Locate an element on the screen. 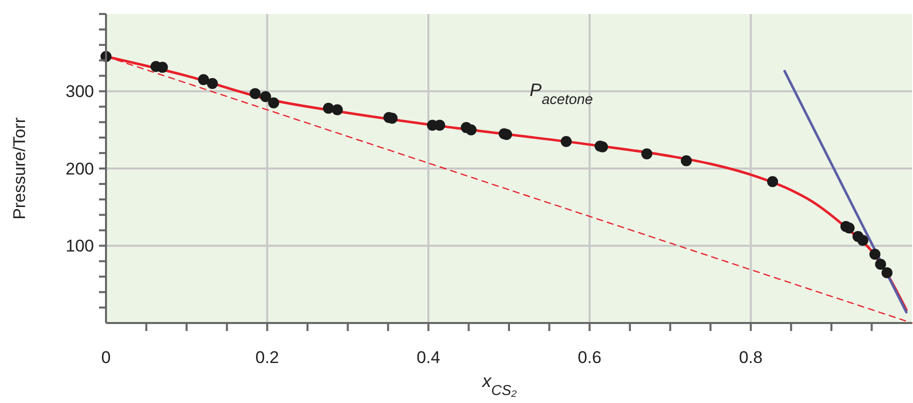 This screenshot has height=403, width=913. annotation: P$_{acetone}$ is located at coordinates (561, 94).